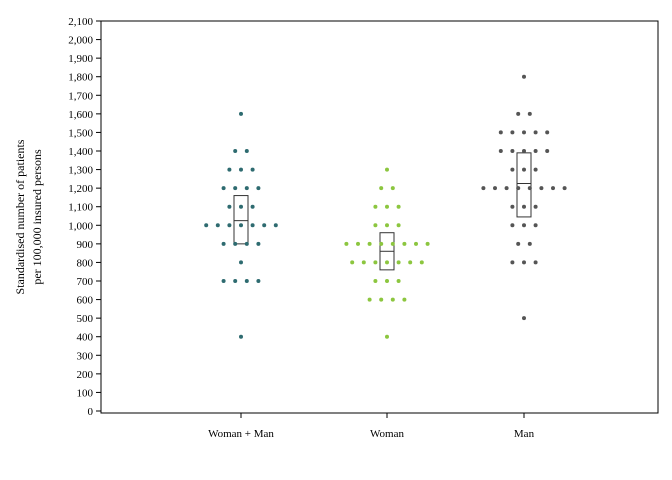  What do you see at coordinates (241, 220) in the screenshot?
I see `iqr-box` at bounding box center [241, 220].